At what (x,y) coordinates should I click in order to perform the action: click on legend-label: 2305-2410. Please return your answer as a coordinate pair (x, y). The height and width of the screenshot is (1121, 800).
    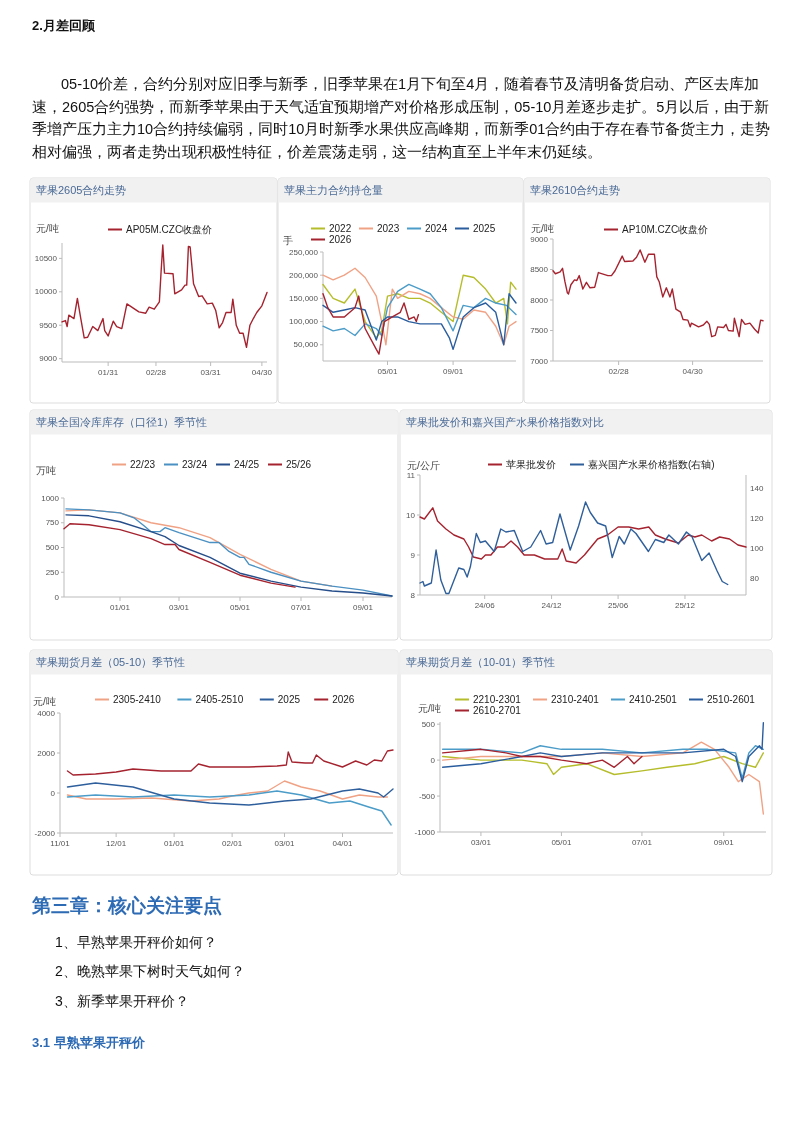
    Looking at the image, I should click on (137, 699).